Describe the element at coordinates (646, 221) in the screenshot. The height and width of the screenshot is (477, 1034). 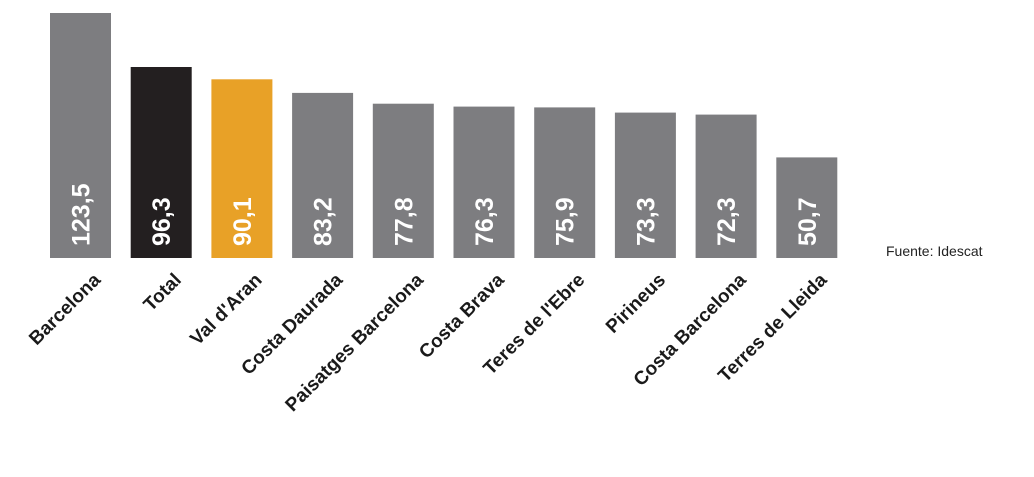
I see `value-label-7: 73,3` at that location.